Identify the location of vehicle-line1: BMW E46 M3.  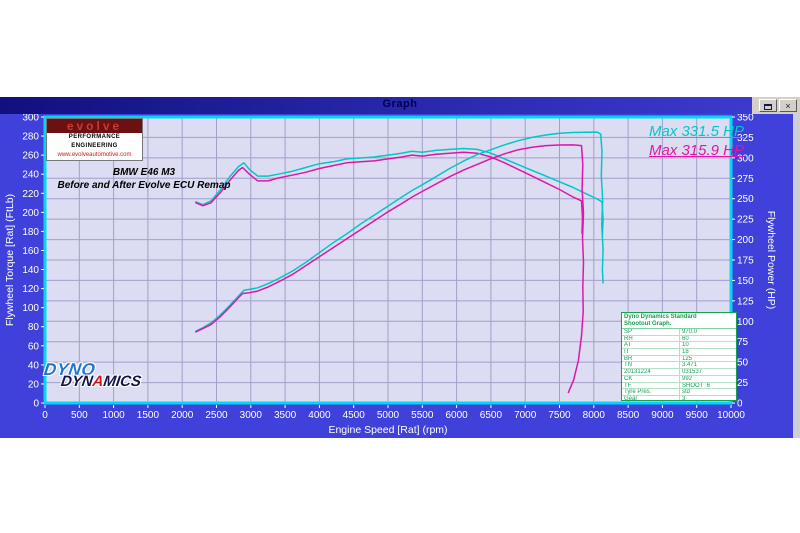
(144, 172).